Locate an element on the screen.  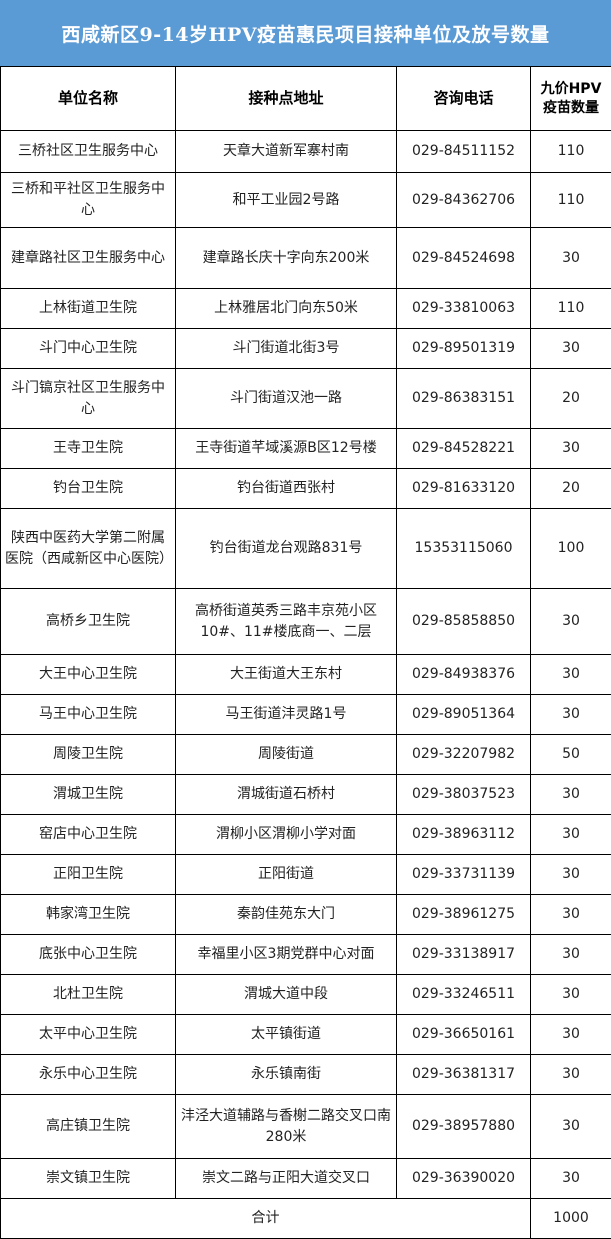
address-cell: 和平工业园2号路 is located at coordinates (286, 200).